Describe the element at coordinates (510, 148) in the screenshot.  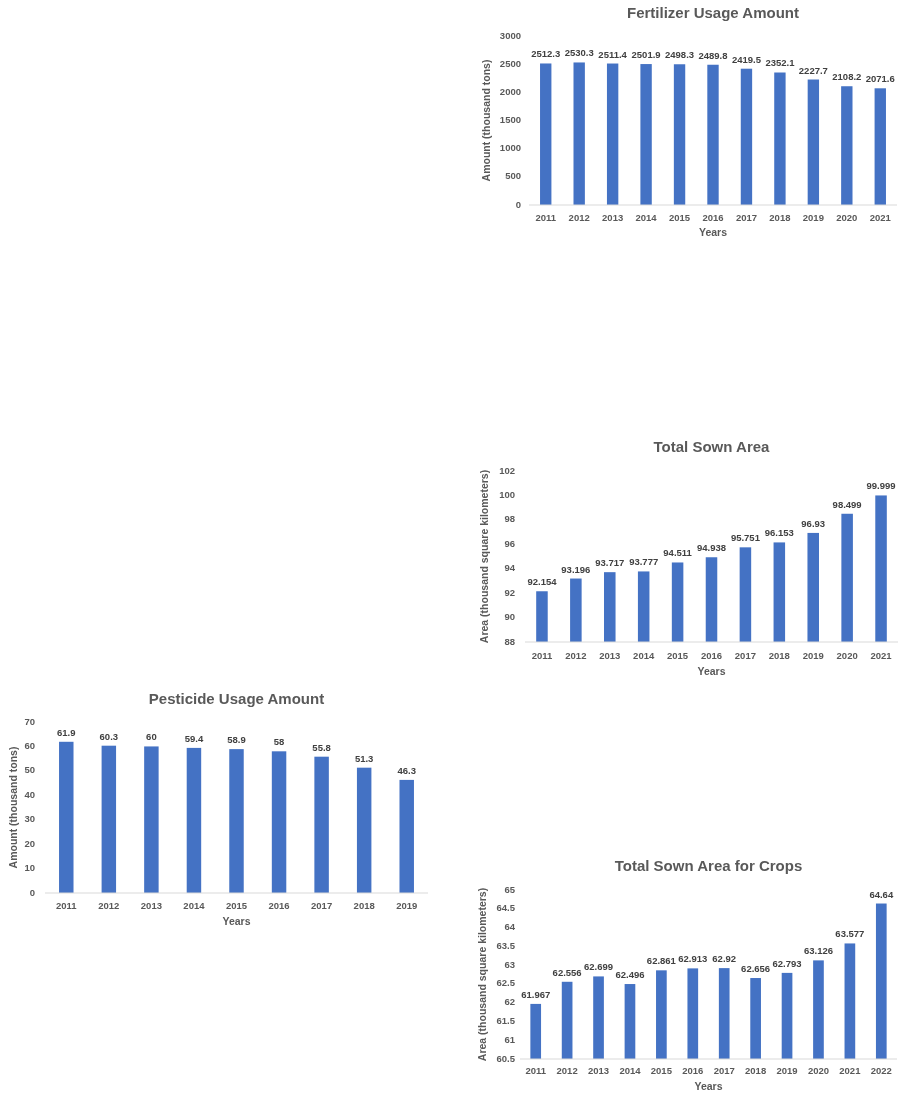
I see `y-tick-label: 1000` at that location.